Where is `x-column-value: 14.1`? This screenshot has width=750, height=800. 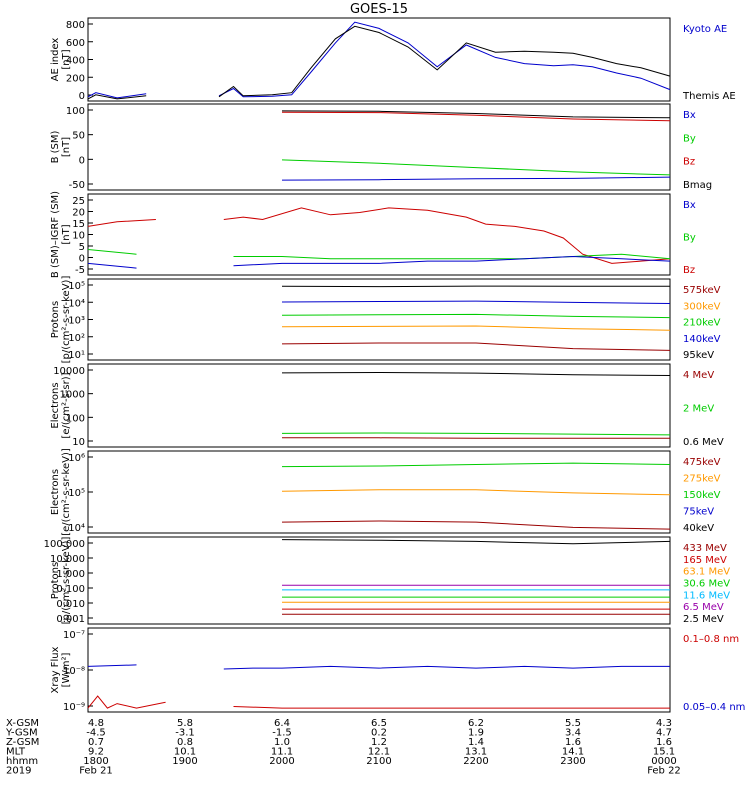 x-column-value: 14.1 is located at coordinates (573, 752).